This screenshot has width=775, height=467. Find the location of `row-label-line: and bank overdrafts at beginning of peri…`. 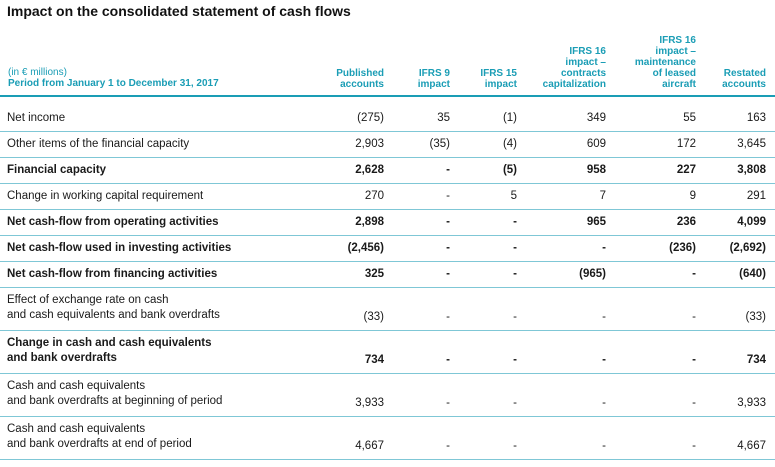

row-label-line: and bank overdrafts at beginning of peri… is located at coordinates (115, 401).